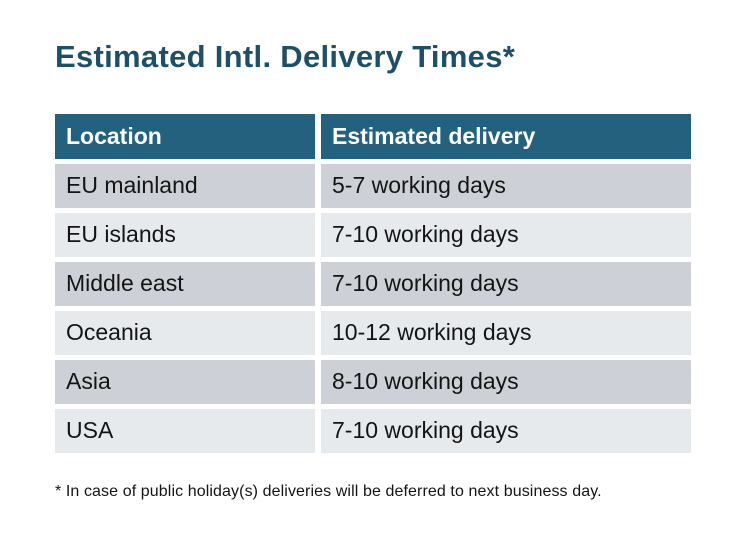 The image size is (745, 536). What do you see at coordinates (185, 185) in the screenshot?
I see `location-cell: EU mainland` at bounding box center [185, 185].